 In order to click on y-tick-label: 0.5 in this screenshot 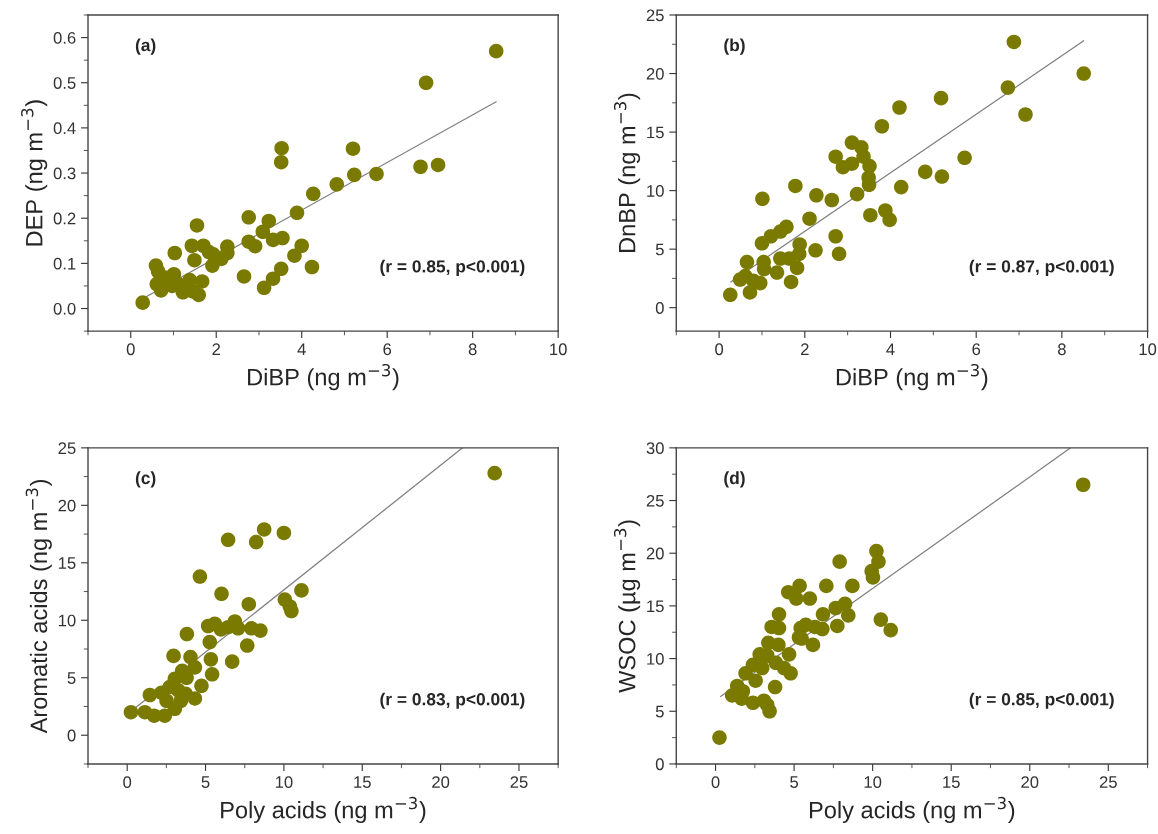, I will do `click(64, 83)`.